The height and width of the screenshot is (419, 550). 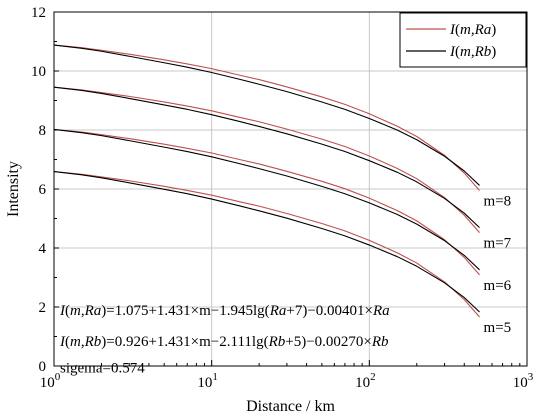 I want to click on legend-box, so click(x=463, y=40).